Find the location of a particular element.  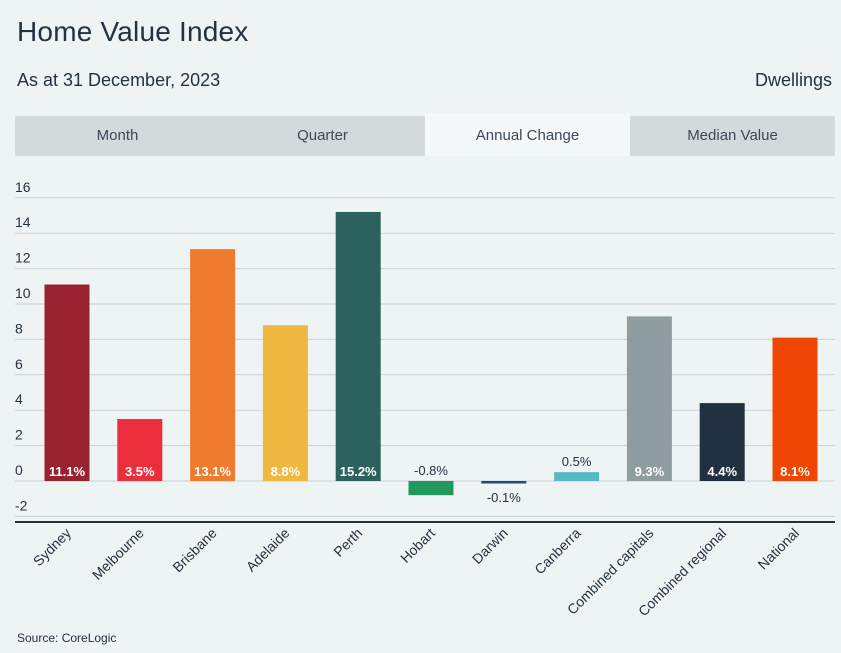

tab-month: Month is located at coordinates (117, 135).